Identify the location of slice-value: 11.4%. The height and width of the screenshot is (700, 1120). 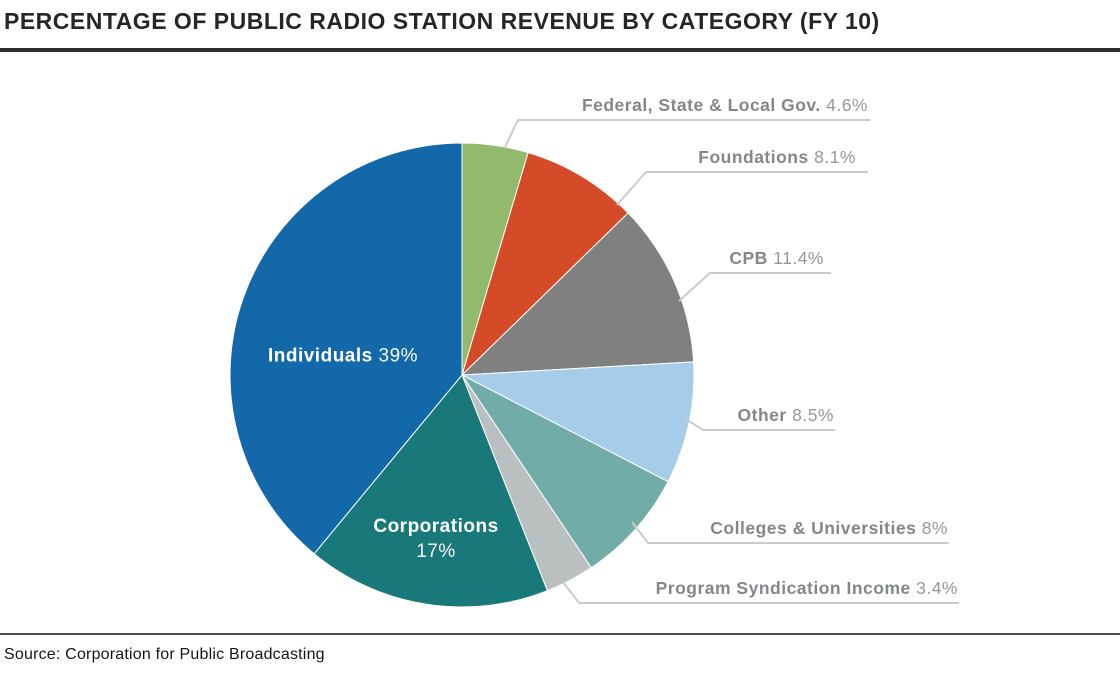
(798, 258).